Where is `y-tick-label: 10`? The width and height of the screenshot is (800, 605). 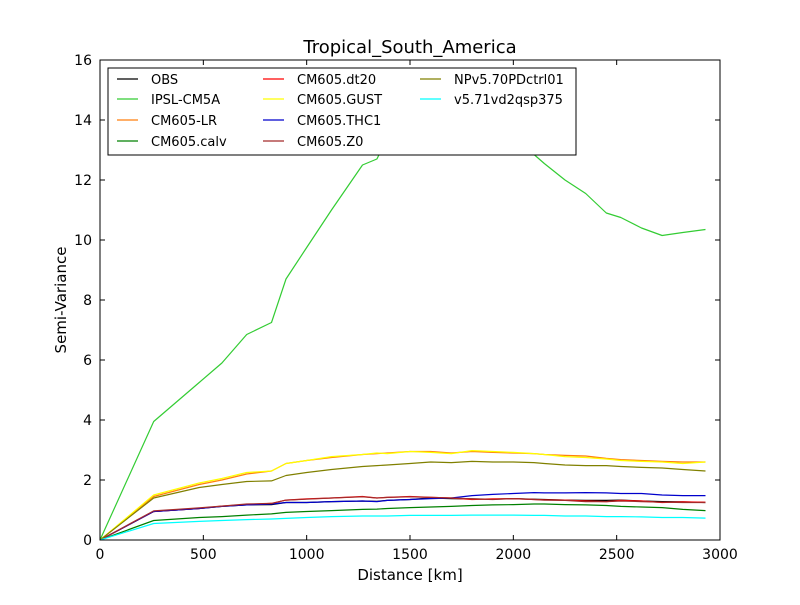
y-tick-label: 10 is located at coordinates (83, 241).